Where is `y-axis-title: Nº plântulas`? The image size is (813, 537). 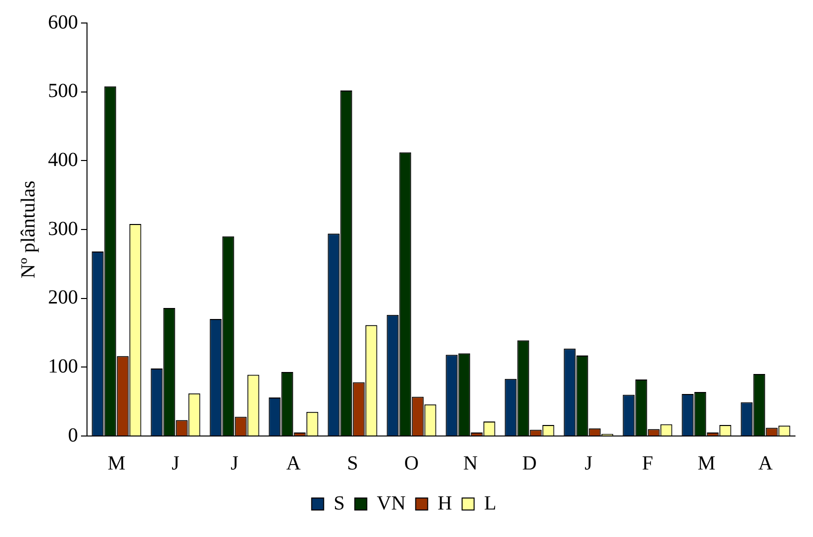
y-axis-title: Nº plântulas is located at coordinates (28, 229).